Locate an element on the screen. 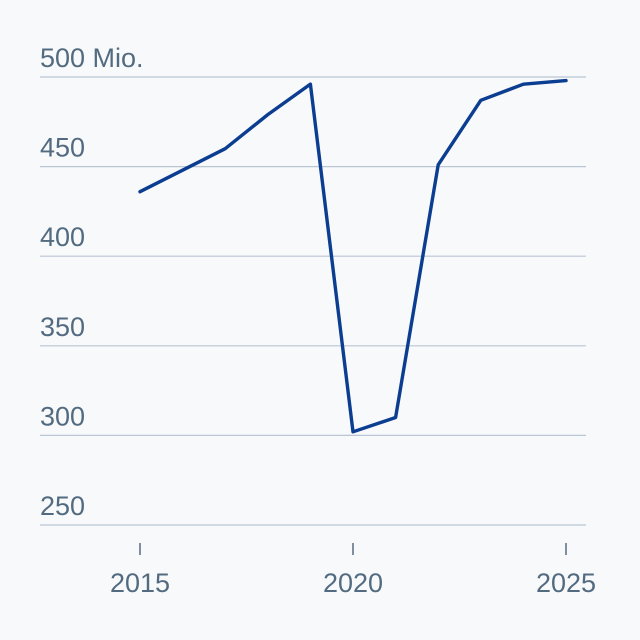 Image resolution: width=640 pixels, height=640 pixels. data-point-2024 is located at coordinates (523, 84).